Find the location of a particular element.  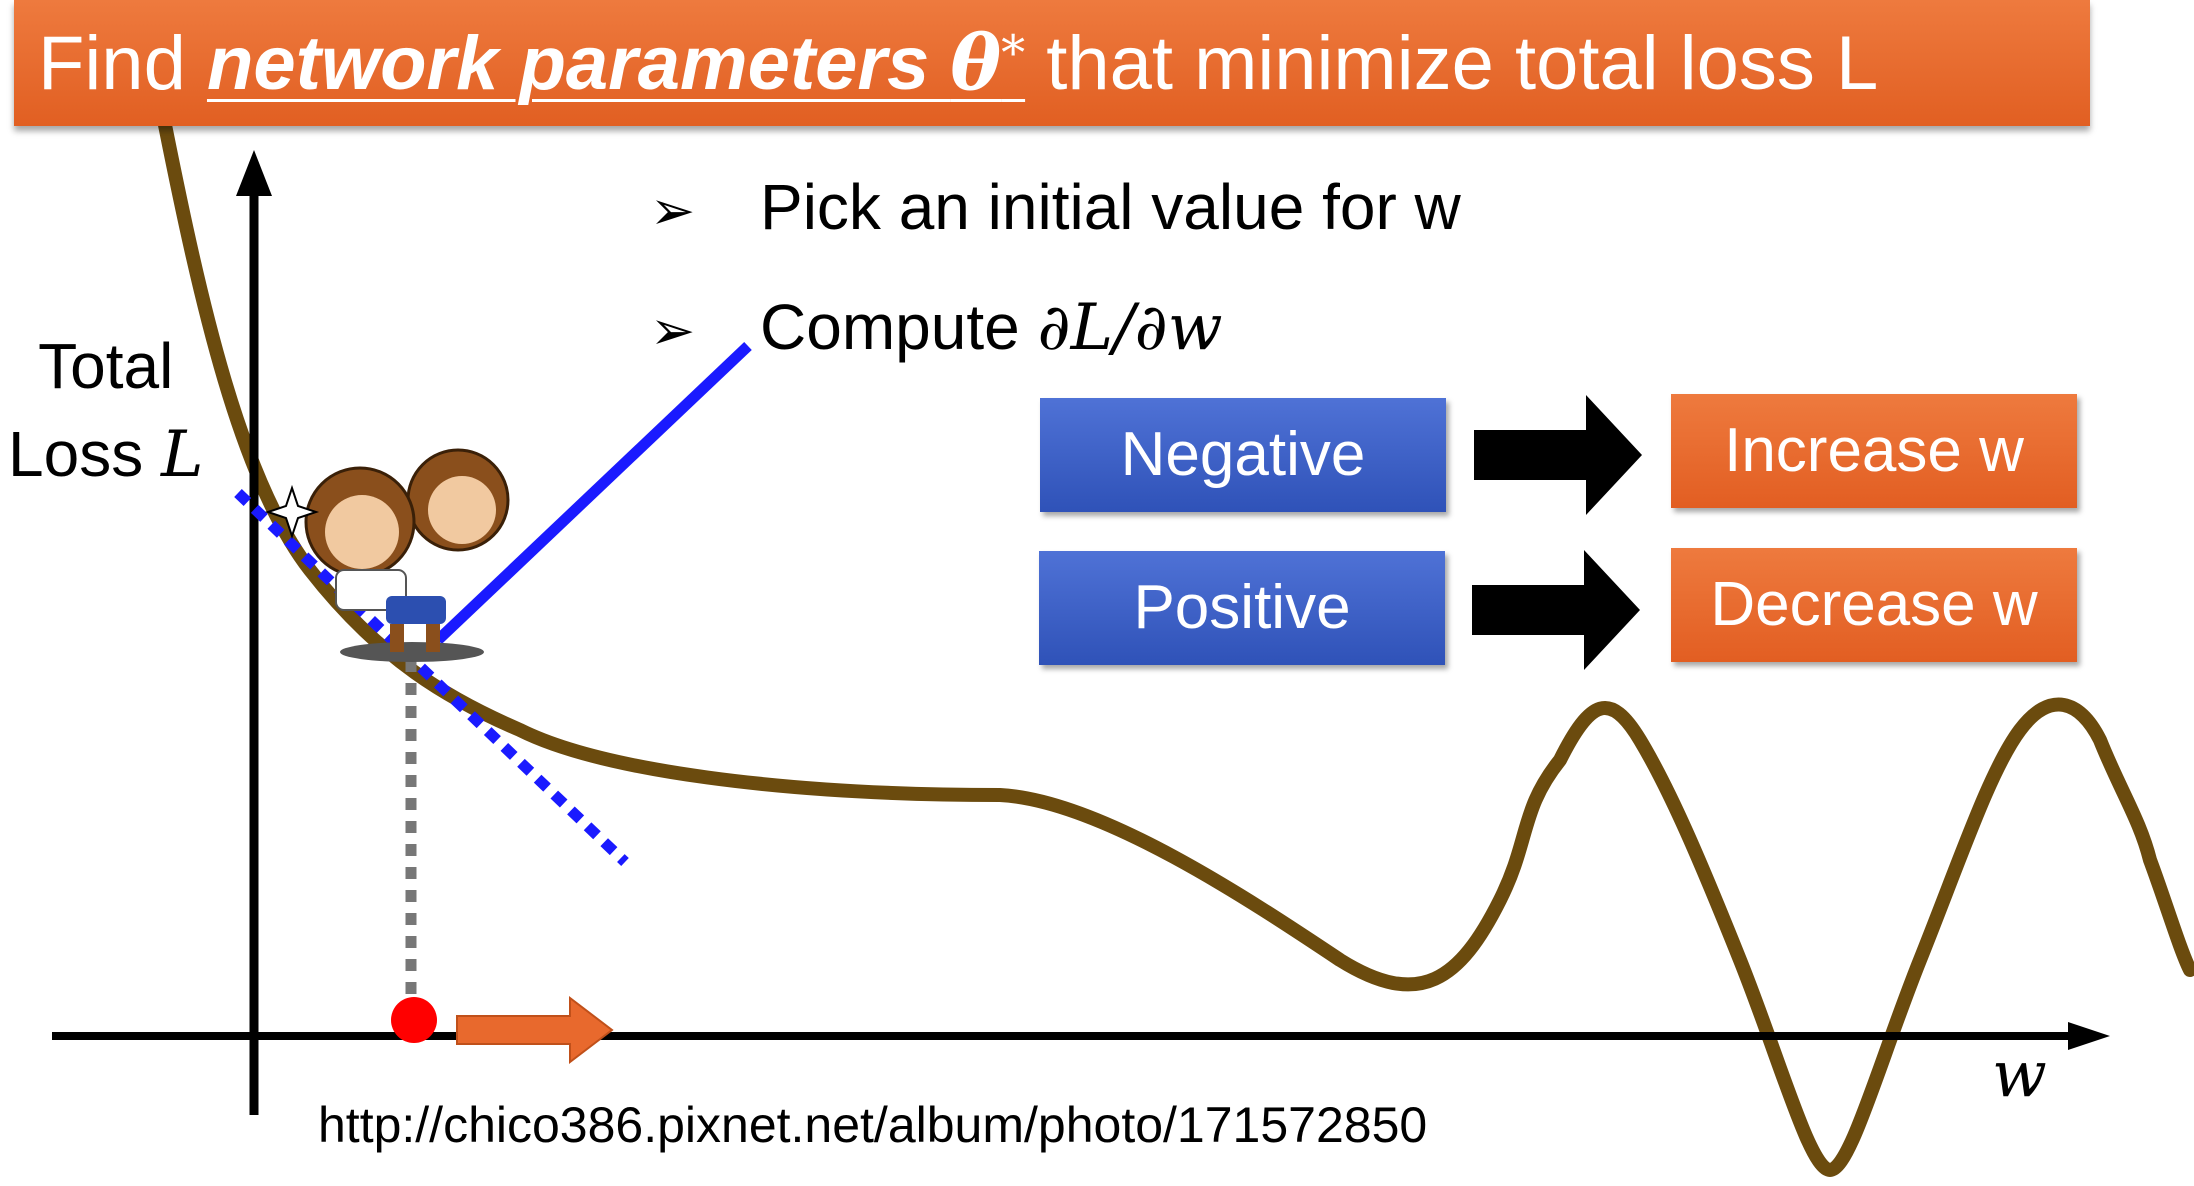

y-axis-symbol: L is located at coordinates (182, 455).